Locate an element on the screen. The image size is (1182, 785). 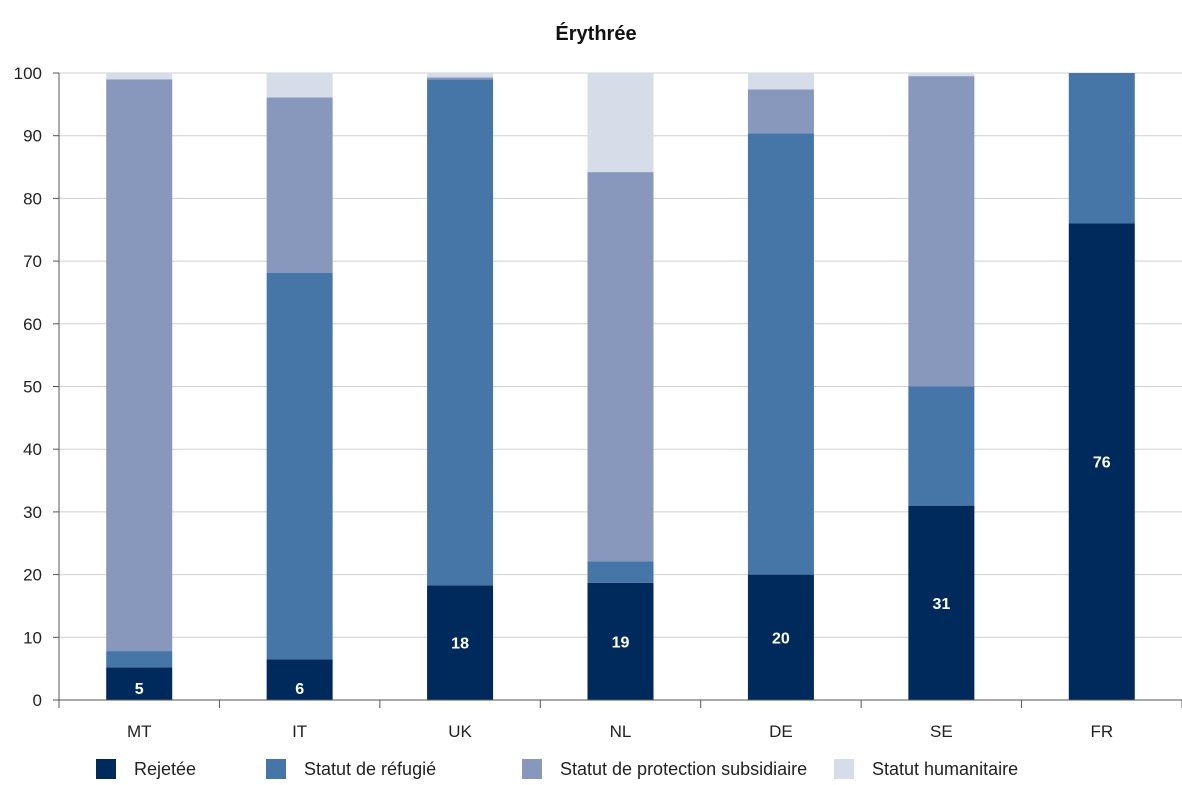
x-tick-label: FR is located at coordinates (1101, 731).